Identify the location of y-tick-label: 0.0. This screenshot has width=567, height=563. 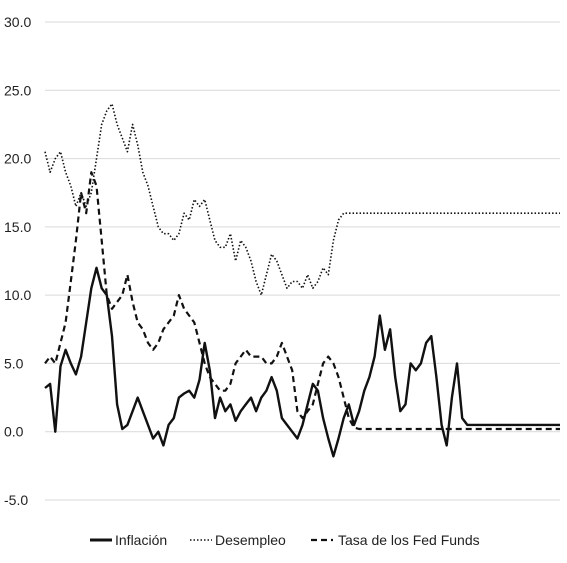
(14, 432).